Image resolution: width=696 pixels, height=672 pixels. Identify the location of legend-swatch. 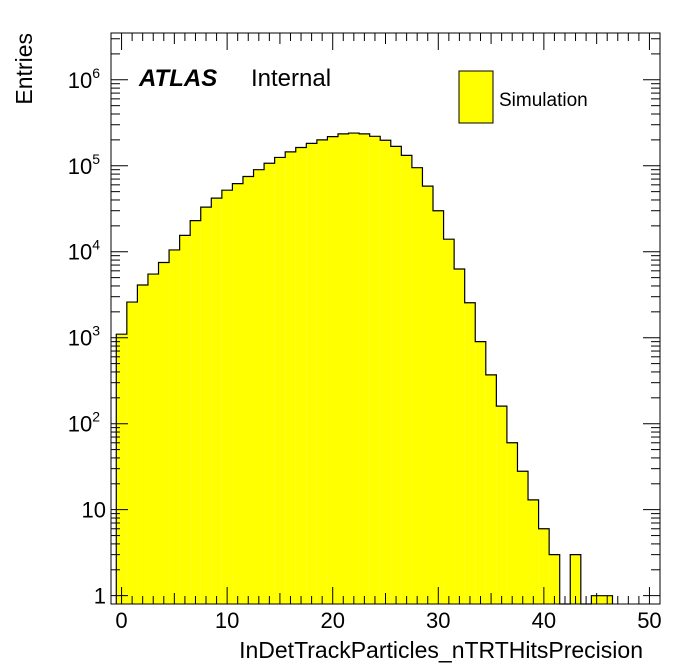
(476, 97).